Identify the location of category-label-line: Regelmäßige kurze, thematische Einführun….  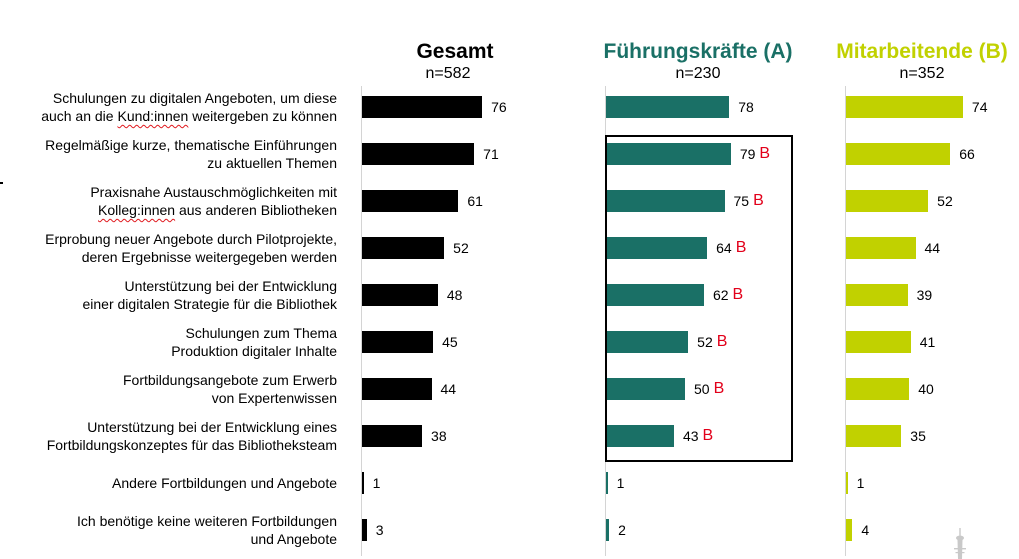
(191, 145).